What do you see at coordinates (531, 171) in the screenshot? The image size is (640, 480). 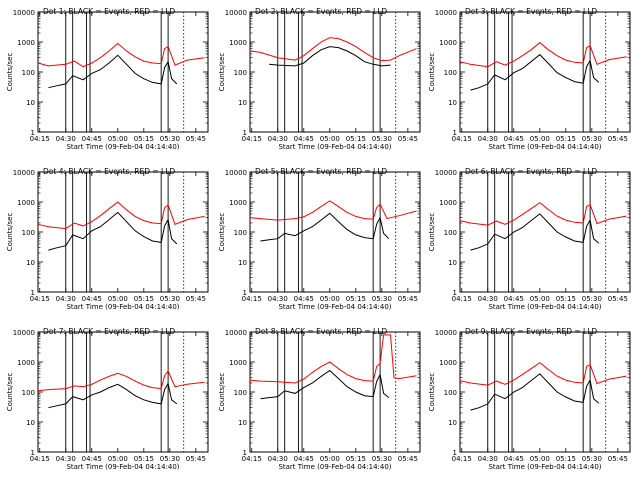 I see `plot-title: Det 6: BLACK = Events, RED = LLD` at bounding box center [531, 171].